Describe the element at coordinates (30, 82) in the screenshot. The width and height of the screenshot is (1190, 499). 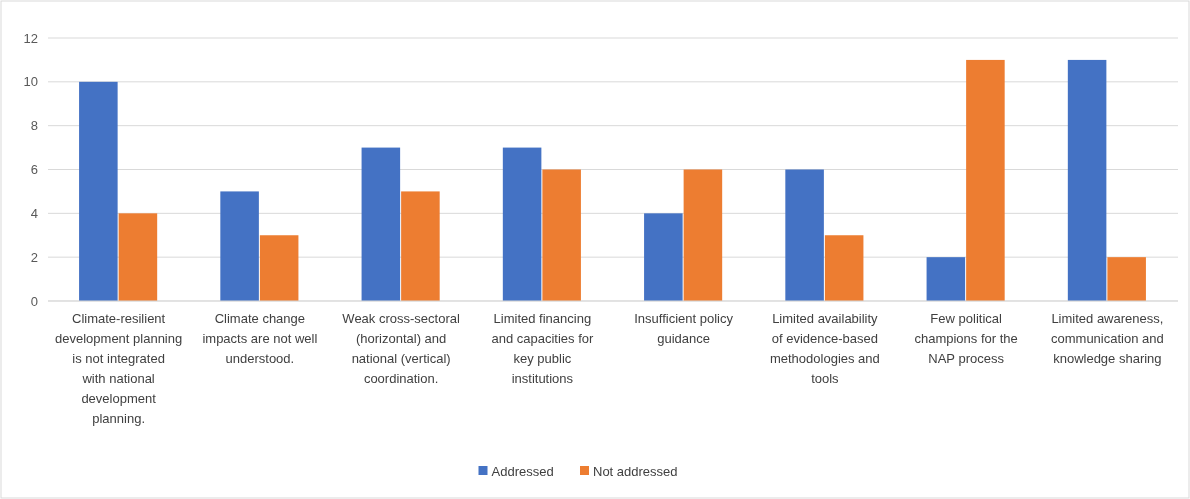
I see `y-tick-label: 10` at that location.